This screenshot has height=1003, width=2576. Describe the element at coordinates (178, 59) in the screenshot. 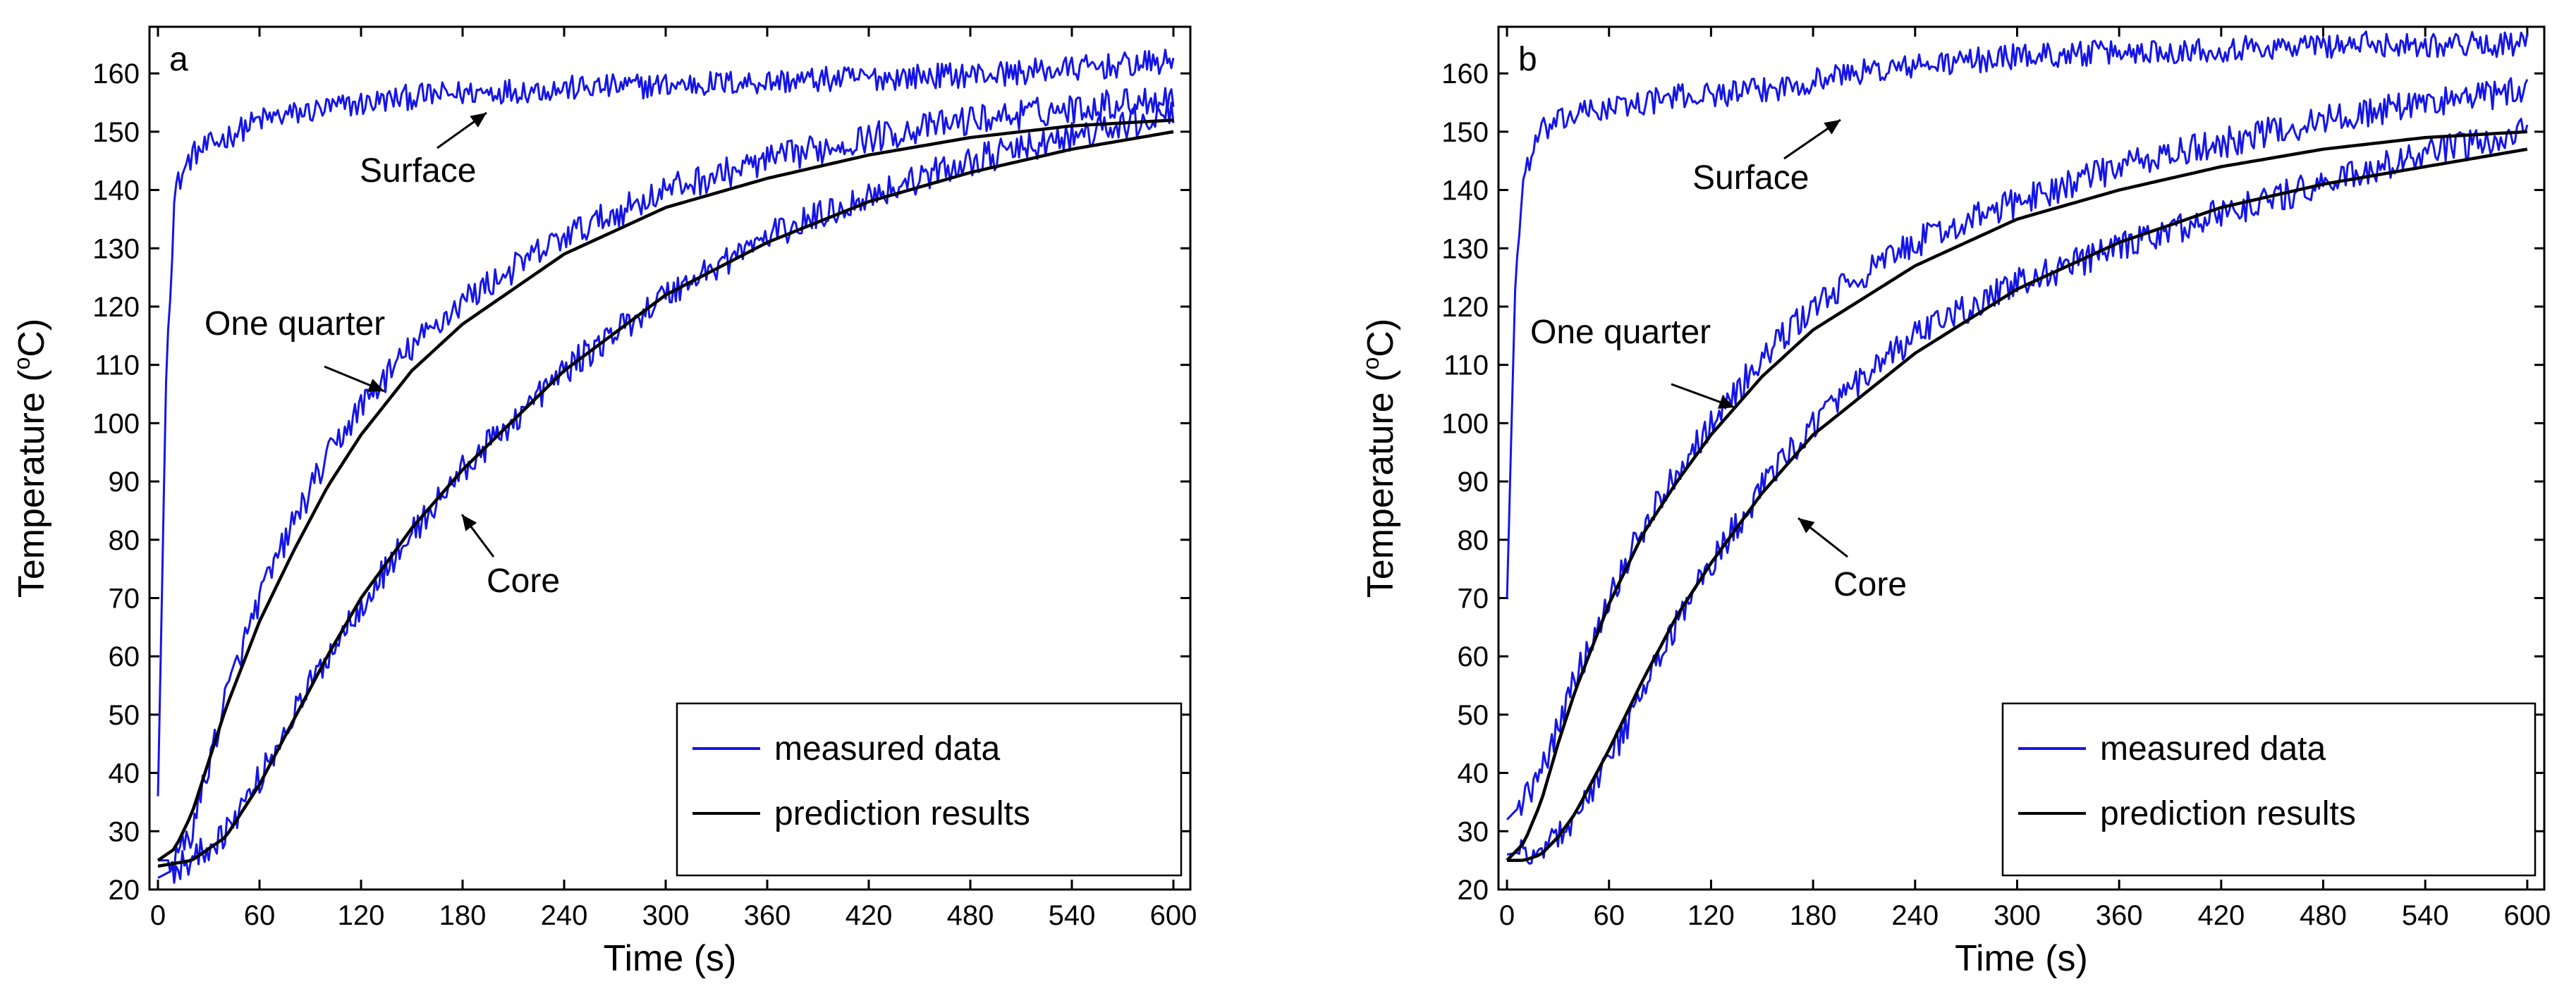

I see `panel-letter: a` at that location.